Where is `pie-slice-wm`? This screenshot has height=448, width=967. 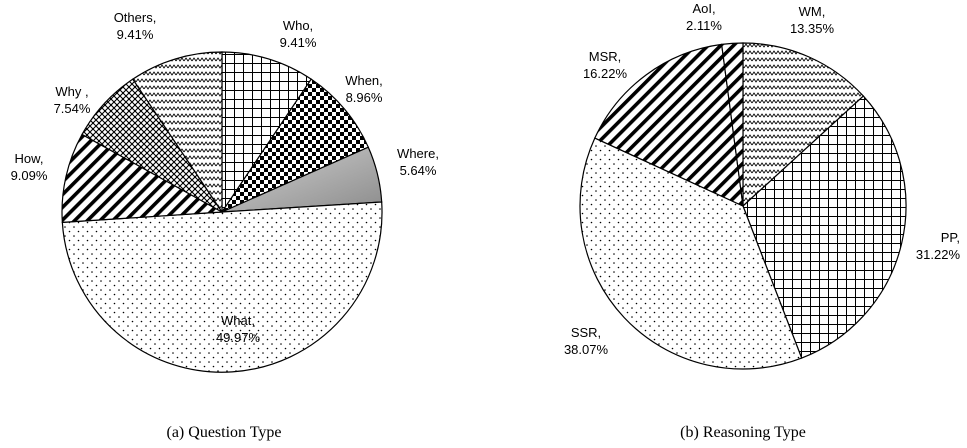 pie-slice-wm is located at coordinates (803, 125).